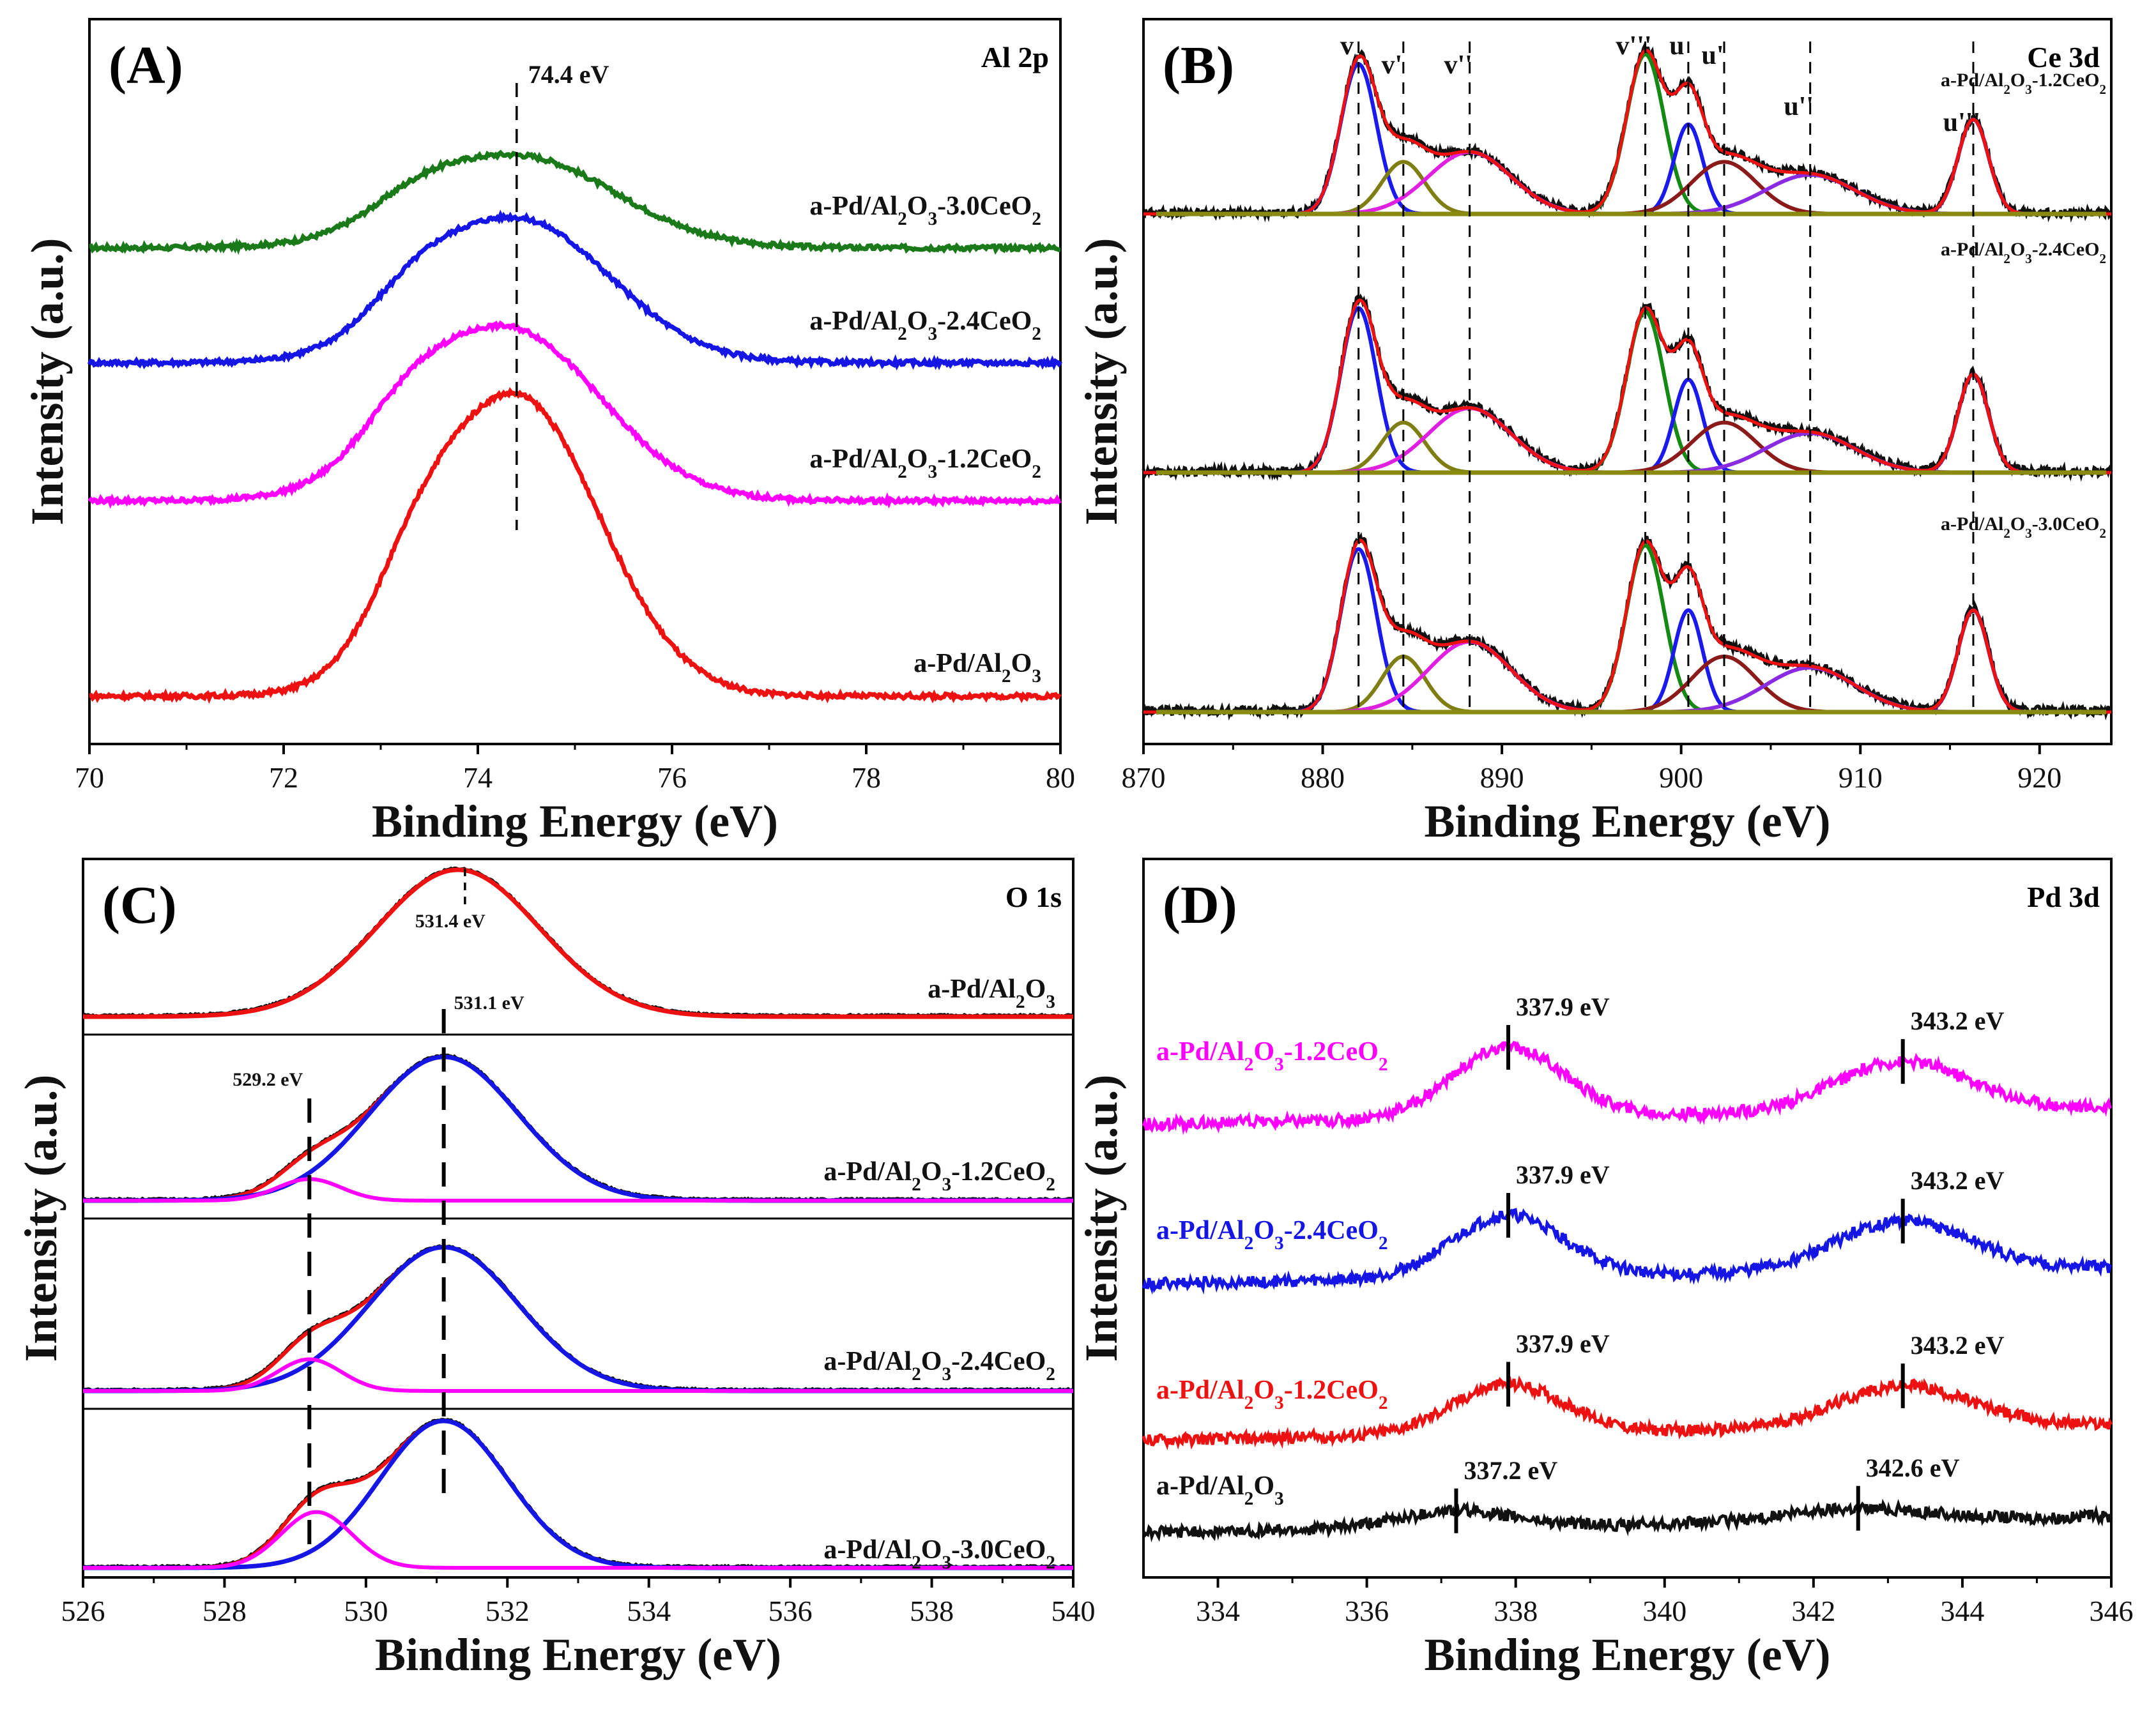 The image size is (2156, 1716). I want to click on panel-title: O 1s, so click(1033, 897).